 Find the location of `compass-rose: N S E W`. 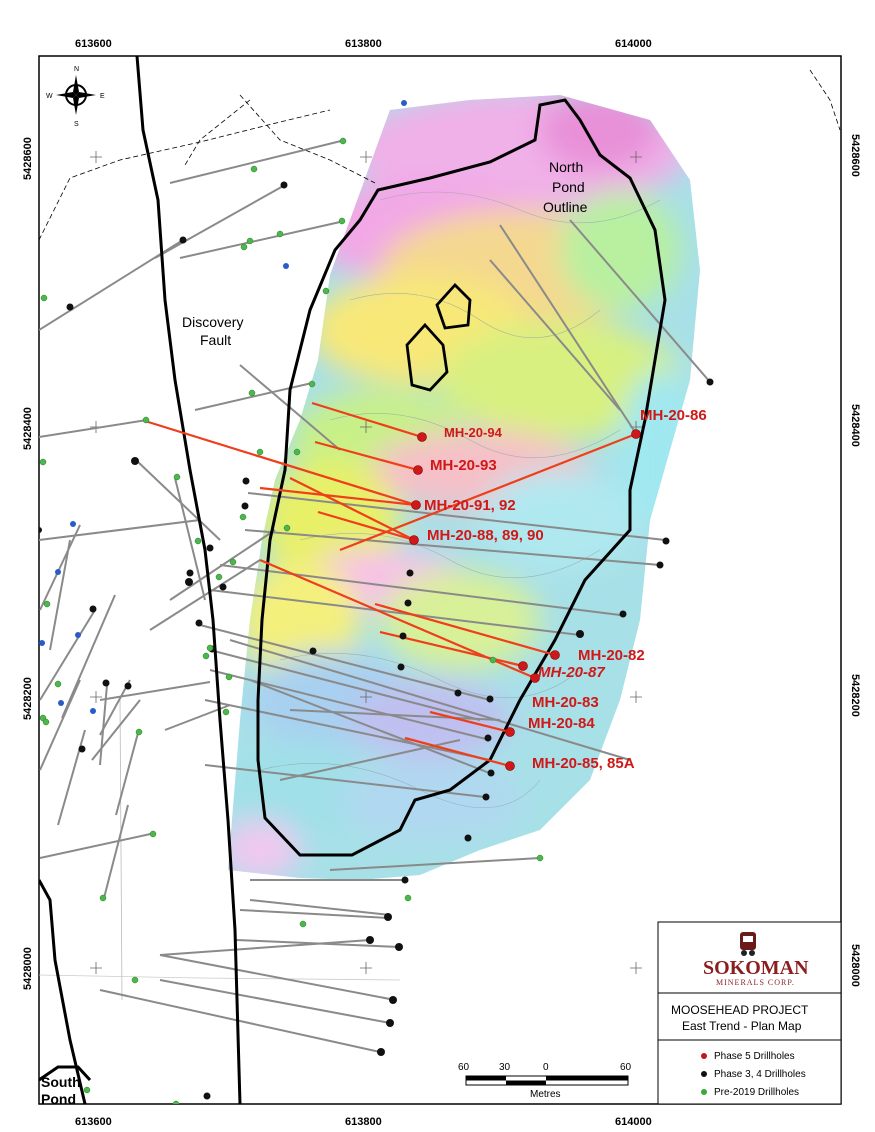

compass-rose: N S E W is located at coordinates (75, 97).